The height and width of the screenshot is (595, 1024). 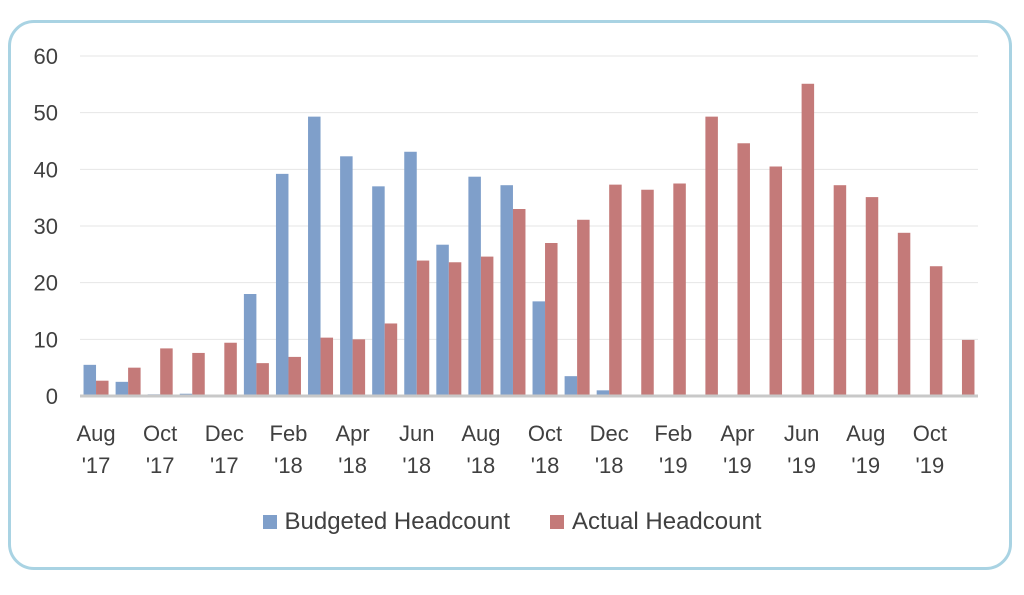 I want to click on legend-label-actual: Actual Headcount, so click(x=667, y=521).